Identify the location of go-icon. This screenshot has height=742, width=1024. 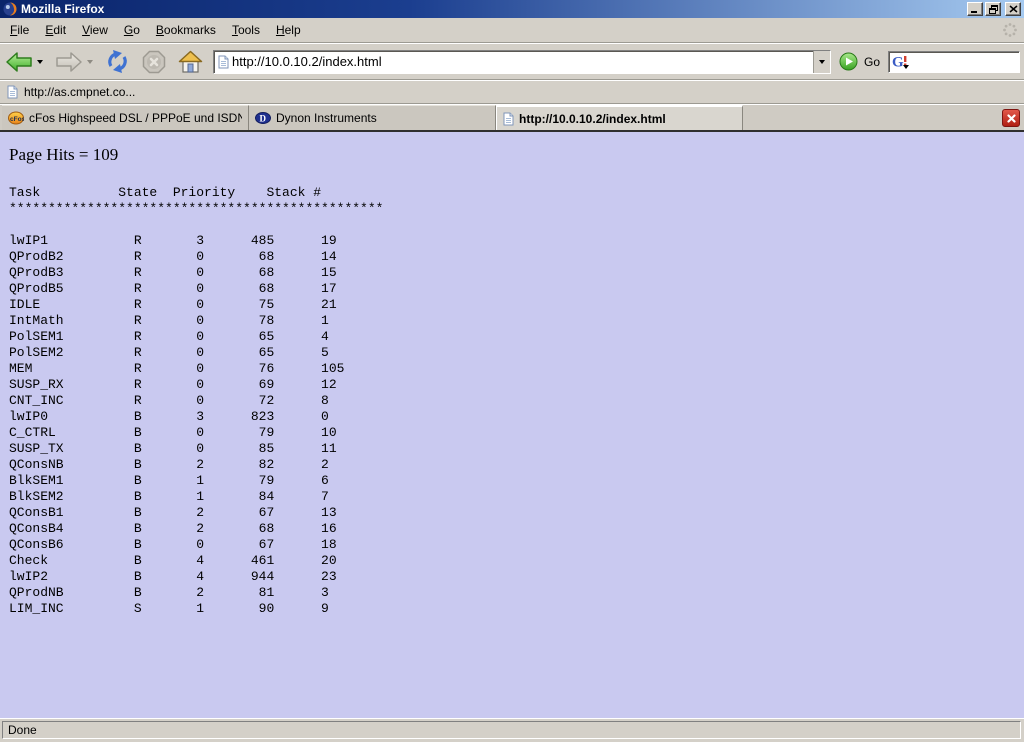
(848, 61).